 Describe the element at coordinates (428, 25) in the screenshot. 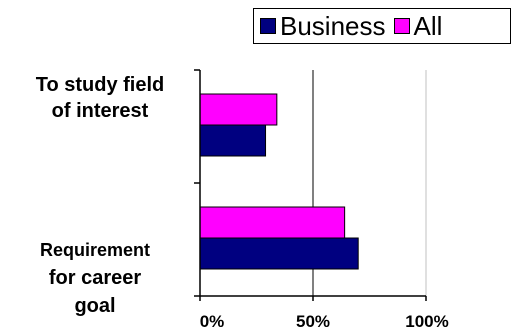

I see `legend-label-all: All` at that location.